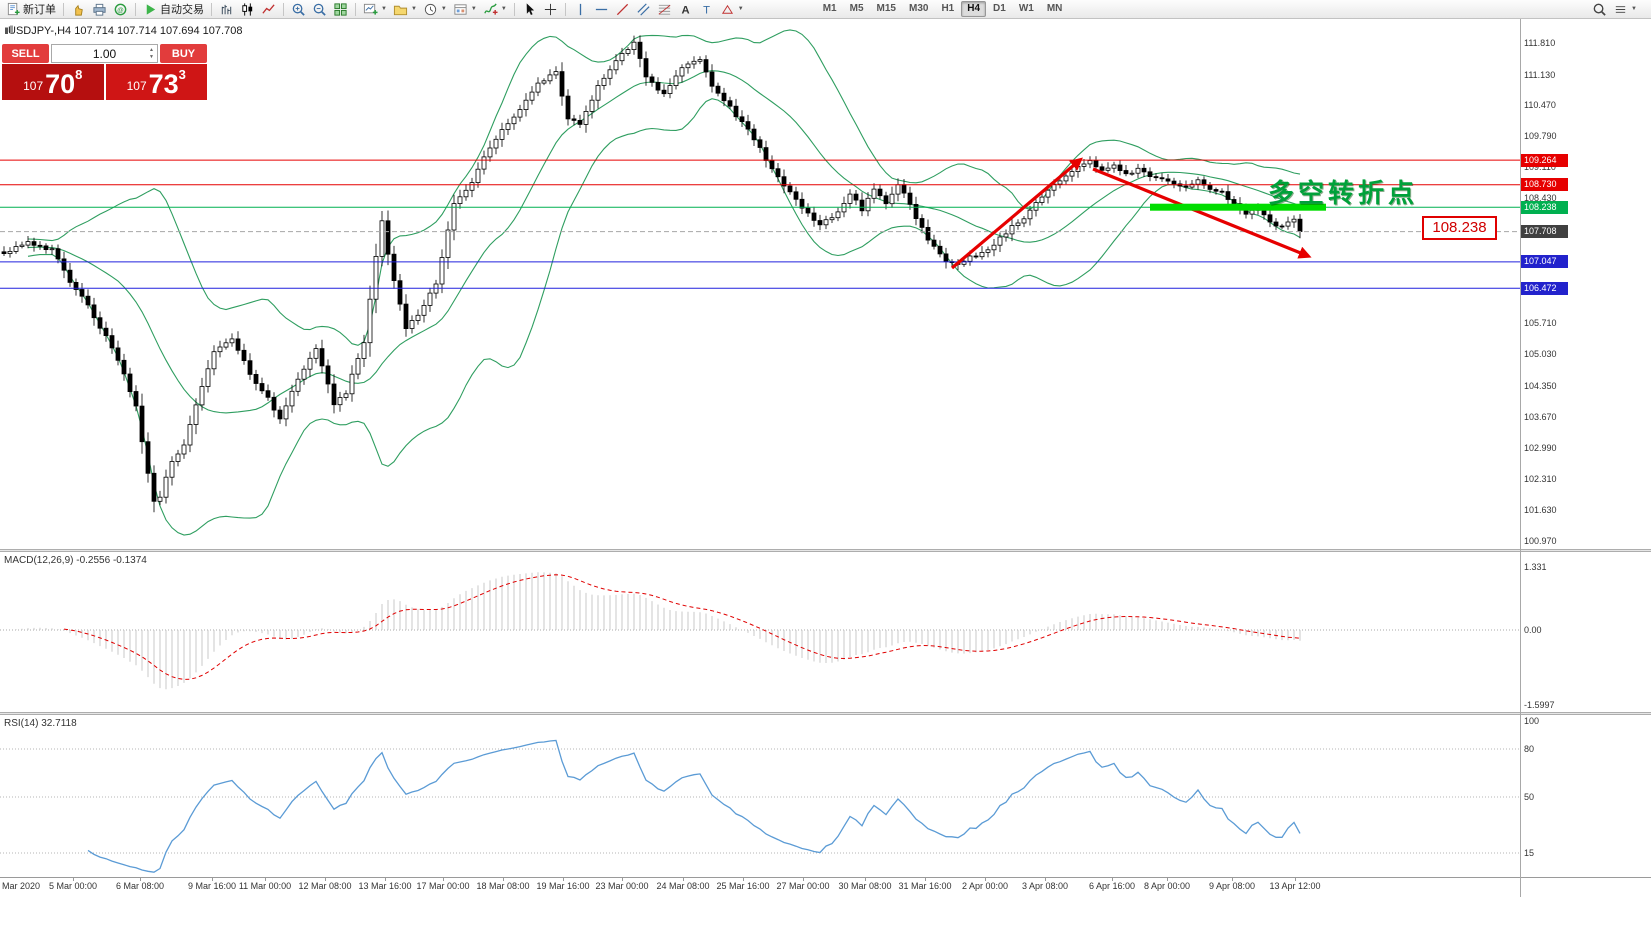 Image resolution: width=1651 pixels, height=945 pixels. I want to click on volume-field: 1.00 ▲ ▼, so click(104, 53).